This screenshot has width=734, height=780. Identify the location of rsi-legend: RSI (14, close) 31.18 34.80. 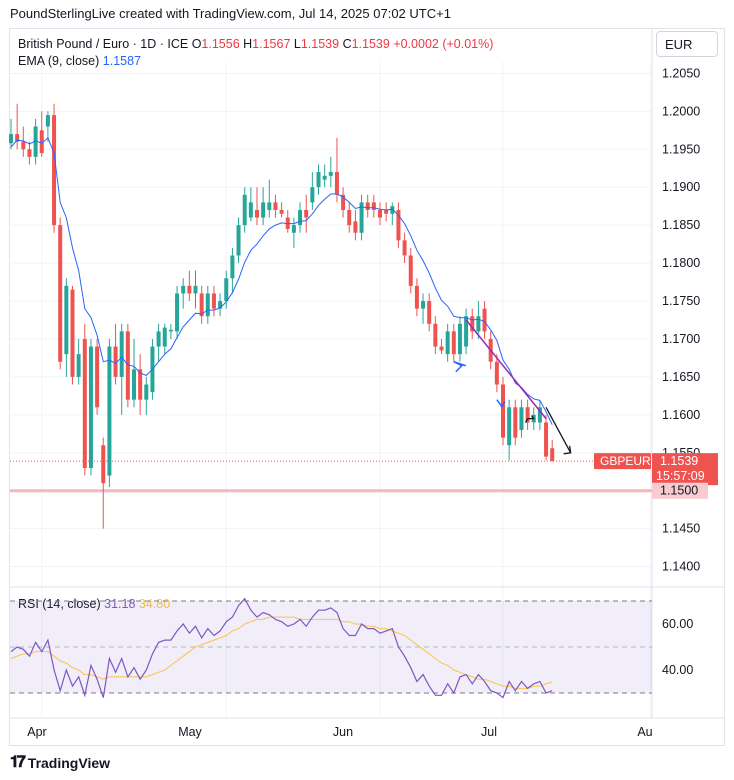
(94, 604).